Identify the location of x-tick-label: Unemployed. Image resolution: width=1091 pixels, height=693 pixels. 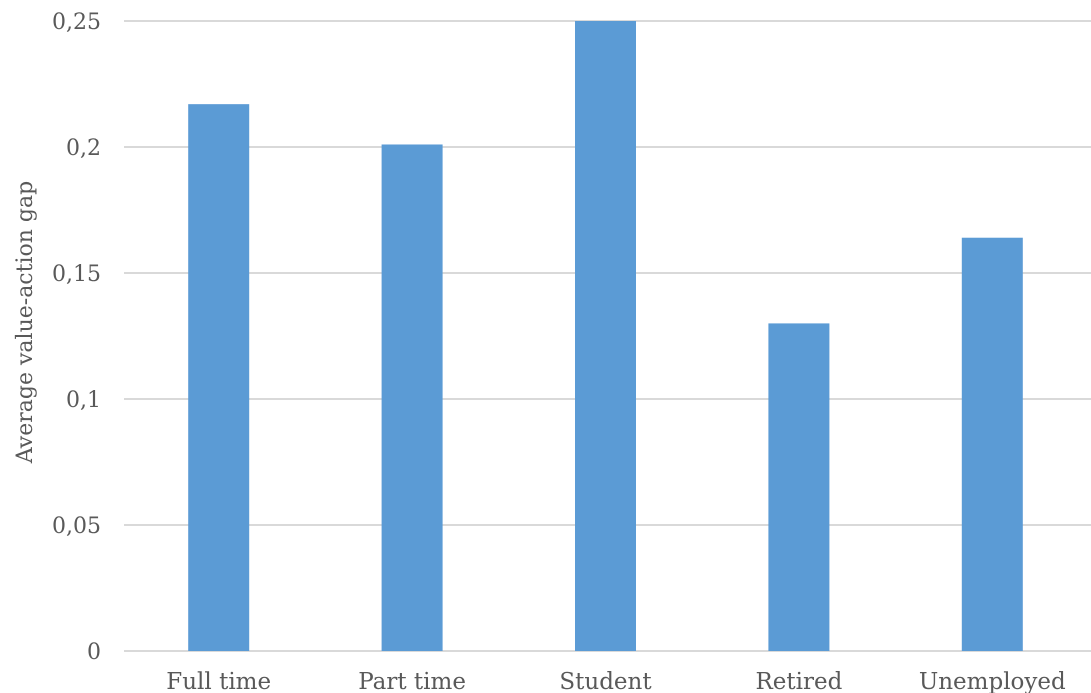
(992, 681).